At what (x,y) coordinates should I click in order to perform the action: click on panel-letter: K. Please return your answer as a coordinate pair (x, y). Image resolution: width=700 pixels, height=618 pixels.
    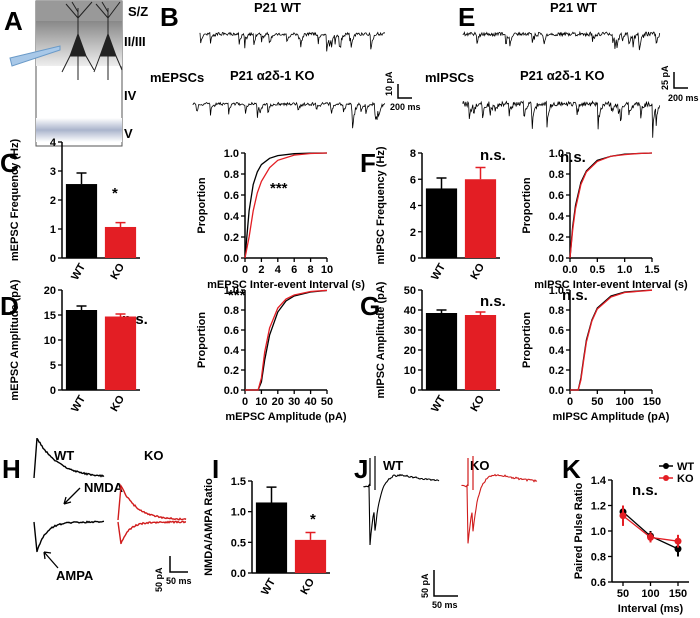
    Looking at the image, I should click on (571, 469).